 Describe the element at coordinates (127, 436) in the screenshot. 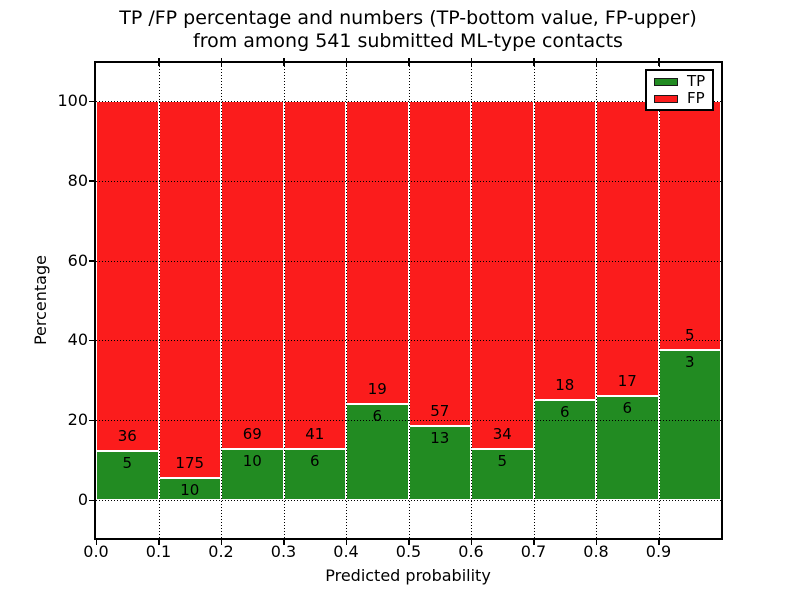

I see `fp-count-label: 36` at that location.